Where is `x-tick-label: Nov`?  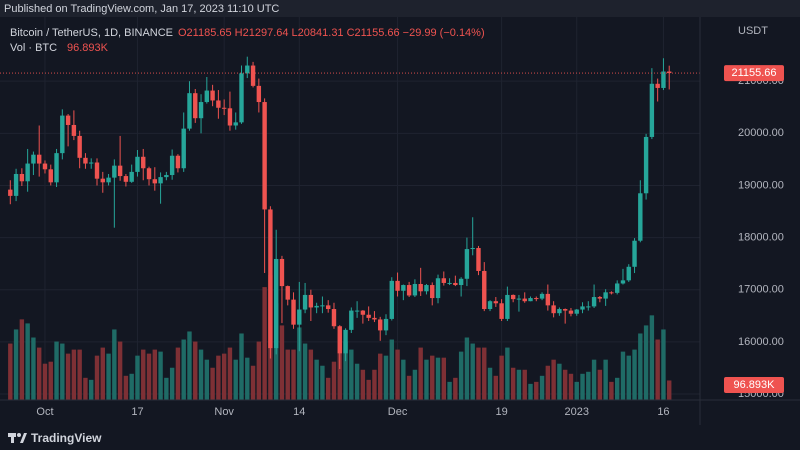 x-tick-label: Nov is located at coordinates (224, 412).